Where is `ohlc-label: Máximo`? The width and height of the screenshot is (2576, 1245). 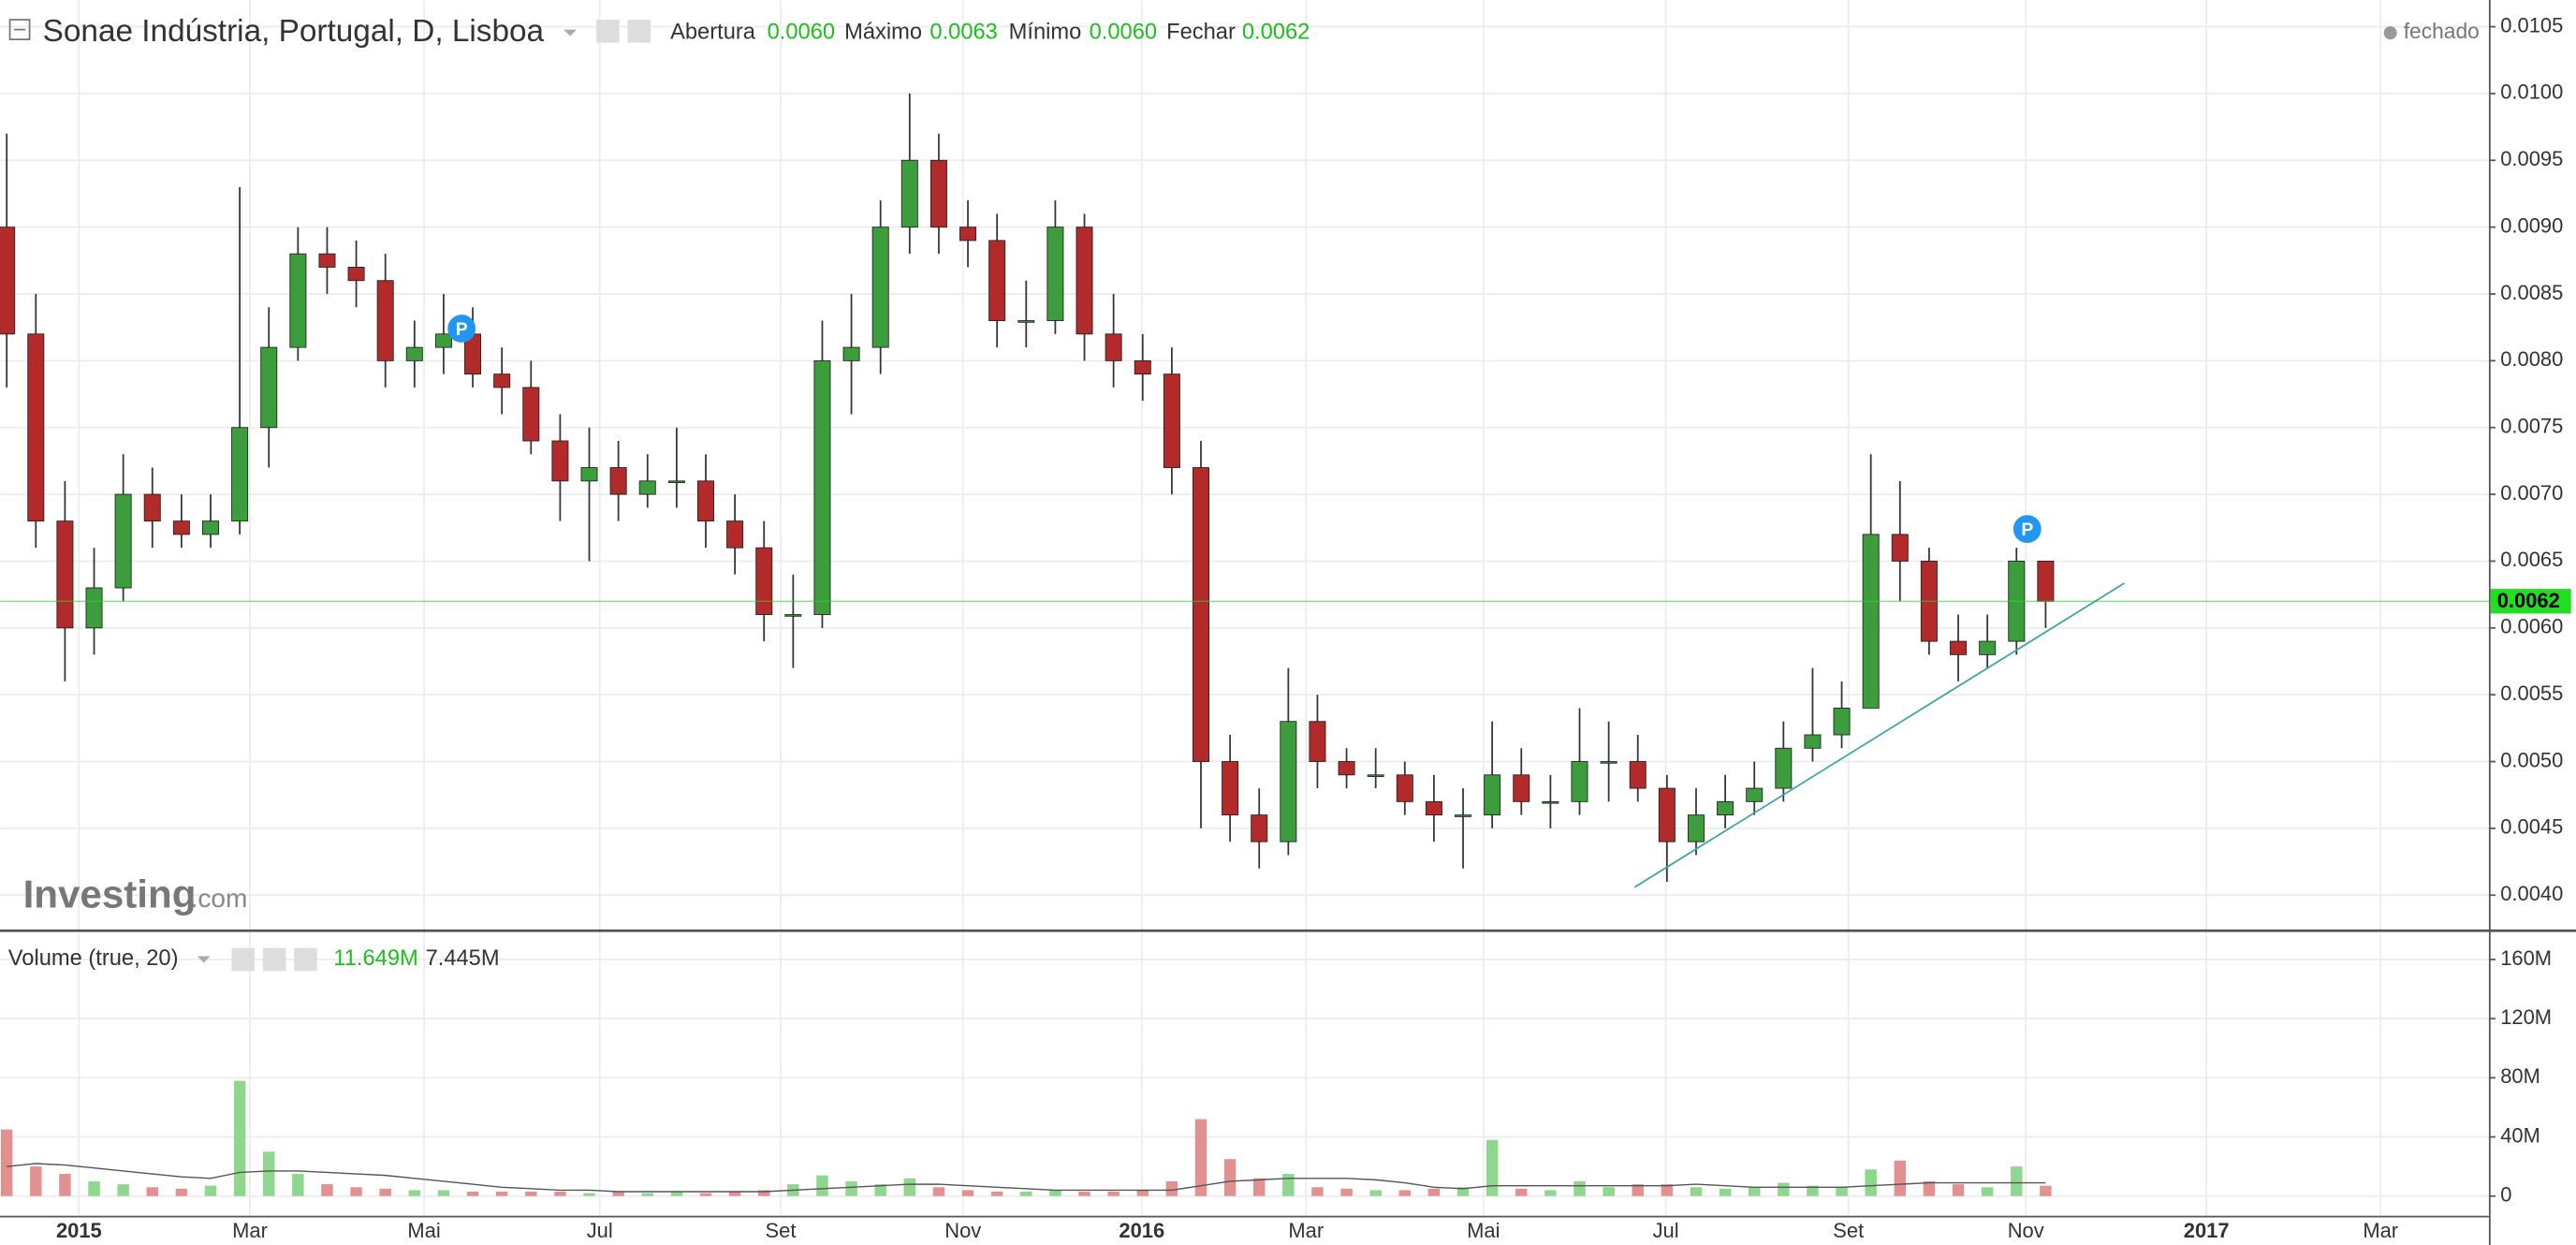
ohlc-label: Máximo is located at coordinates (883, 32).